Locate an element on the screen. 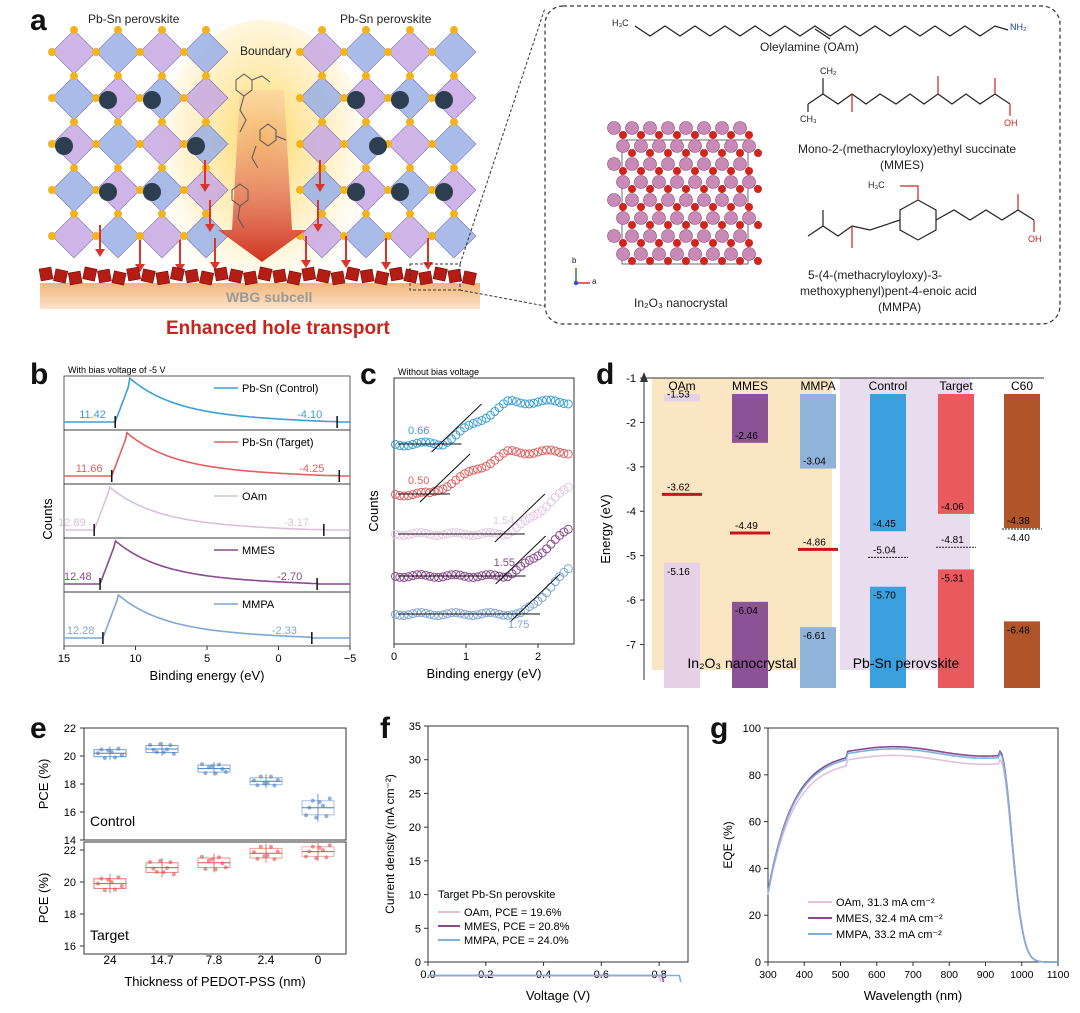  chart-d-group-perovskite: Pb-Sn perovskite is located at coordinates (906, 663).